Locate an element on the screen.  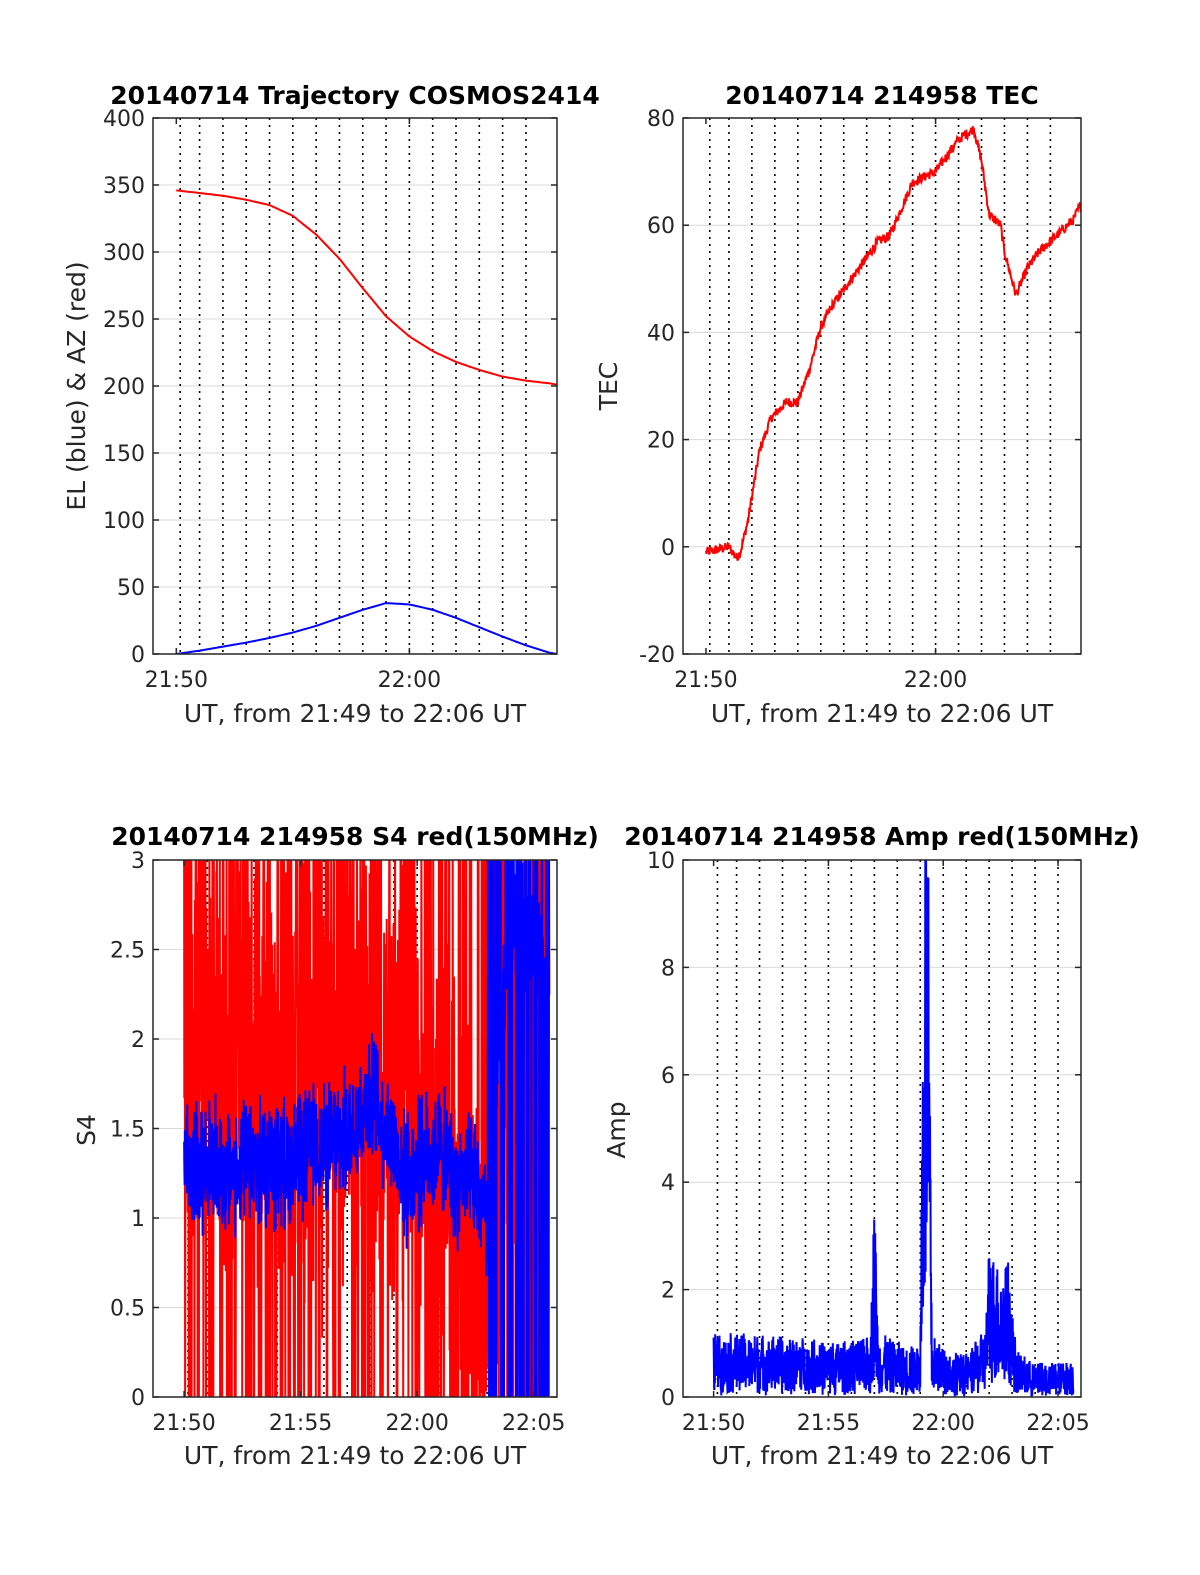
s4-ylabel: S4 is located at coordinates (86, 1130).